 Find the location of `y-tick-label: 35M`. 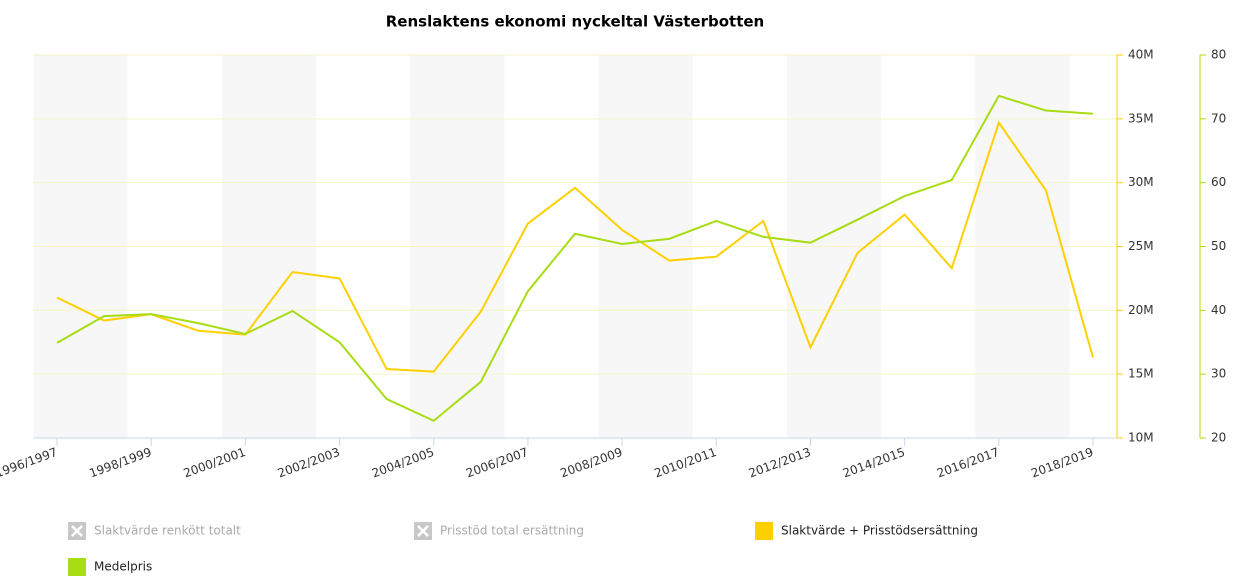

y-tick-label: 35M is located at coordinates (1141, 118).